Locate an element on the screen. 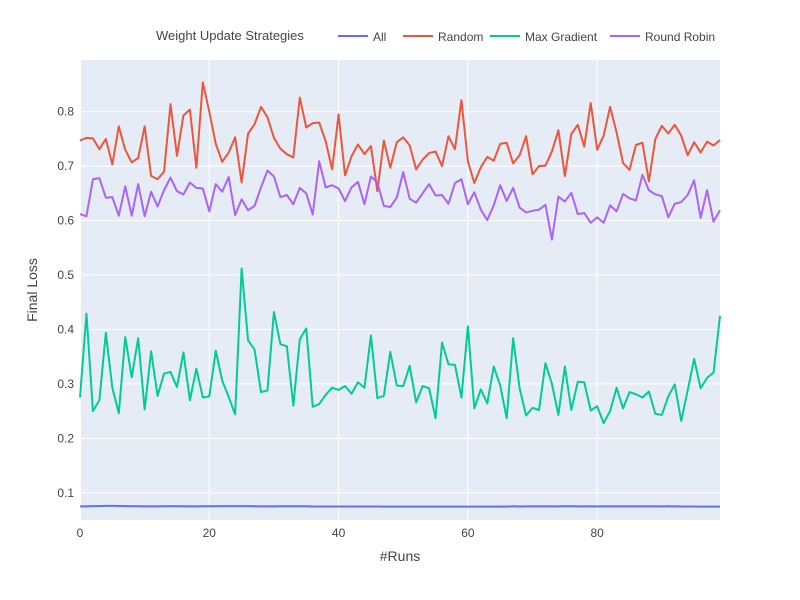 The image size is (800, 600). y-tick-label: 0.8 is located at coordinates (65, 112).